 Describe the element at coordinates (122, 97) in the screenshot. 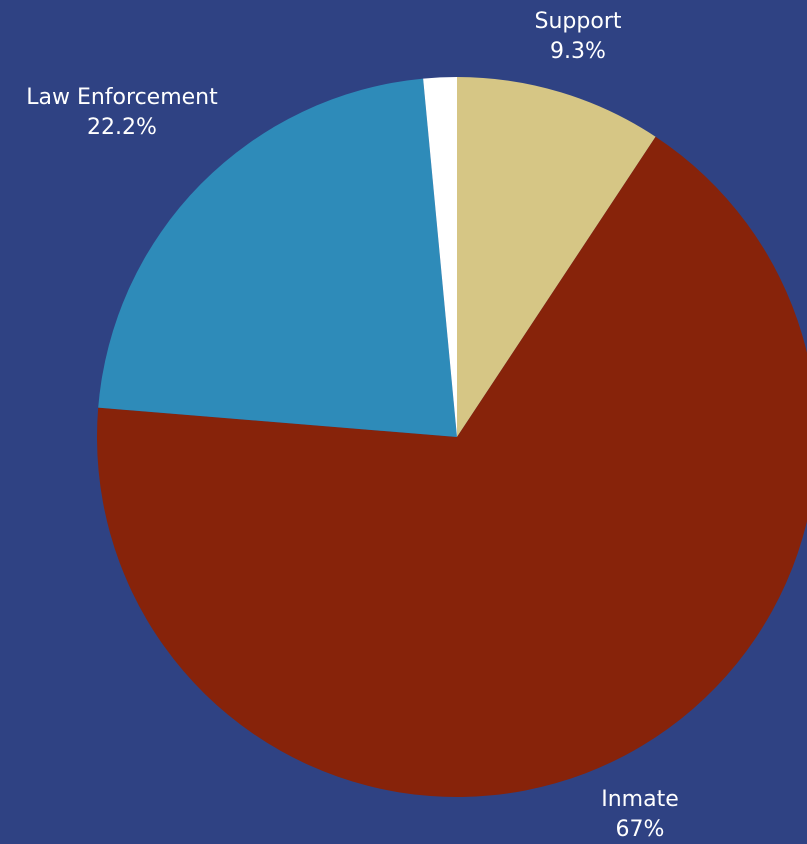

I see `slice-label-law-enforcement: Law Enforcement` at that location.